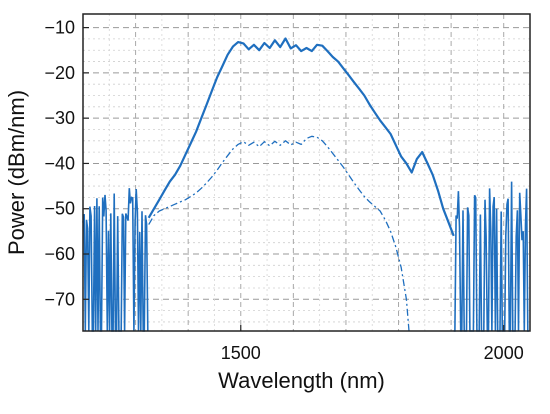 This screenshot has height=414, width=550. I want to click on y-tick-label: −20, so click(59, 73).